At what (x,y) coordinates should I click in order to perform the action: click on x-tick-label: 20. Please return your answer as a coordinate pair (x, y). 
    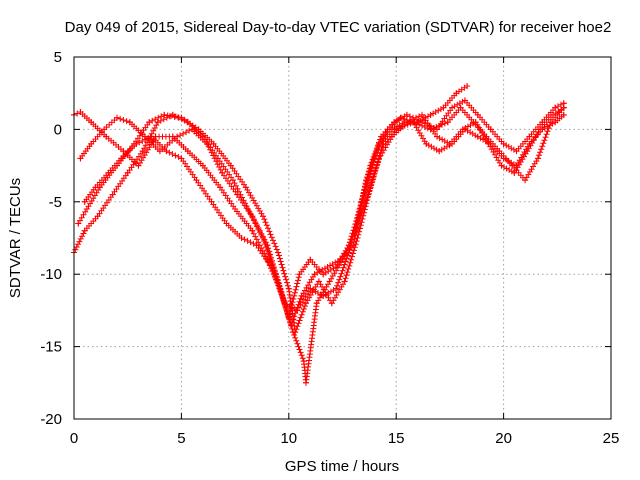
    Looking at the image, I should click on (503, 438).